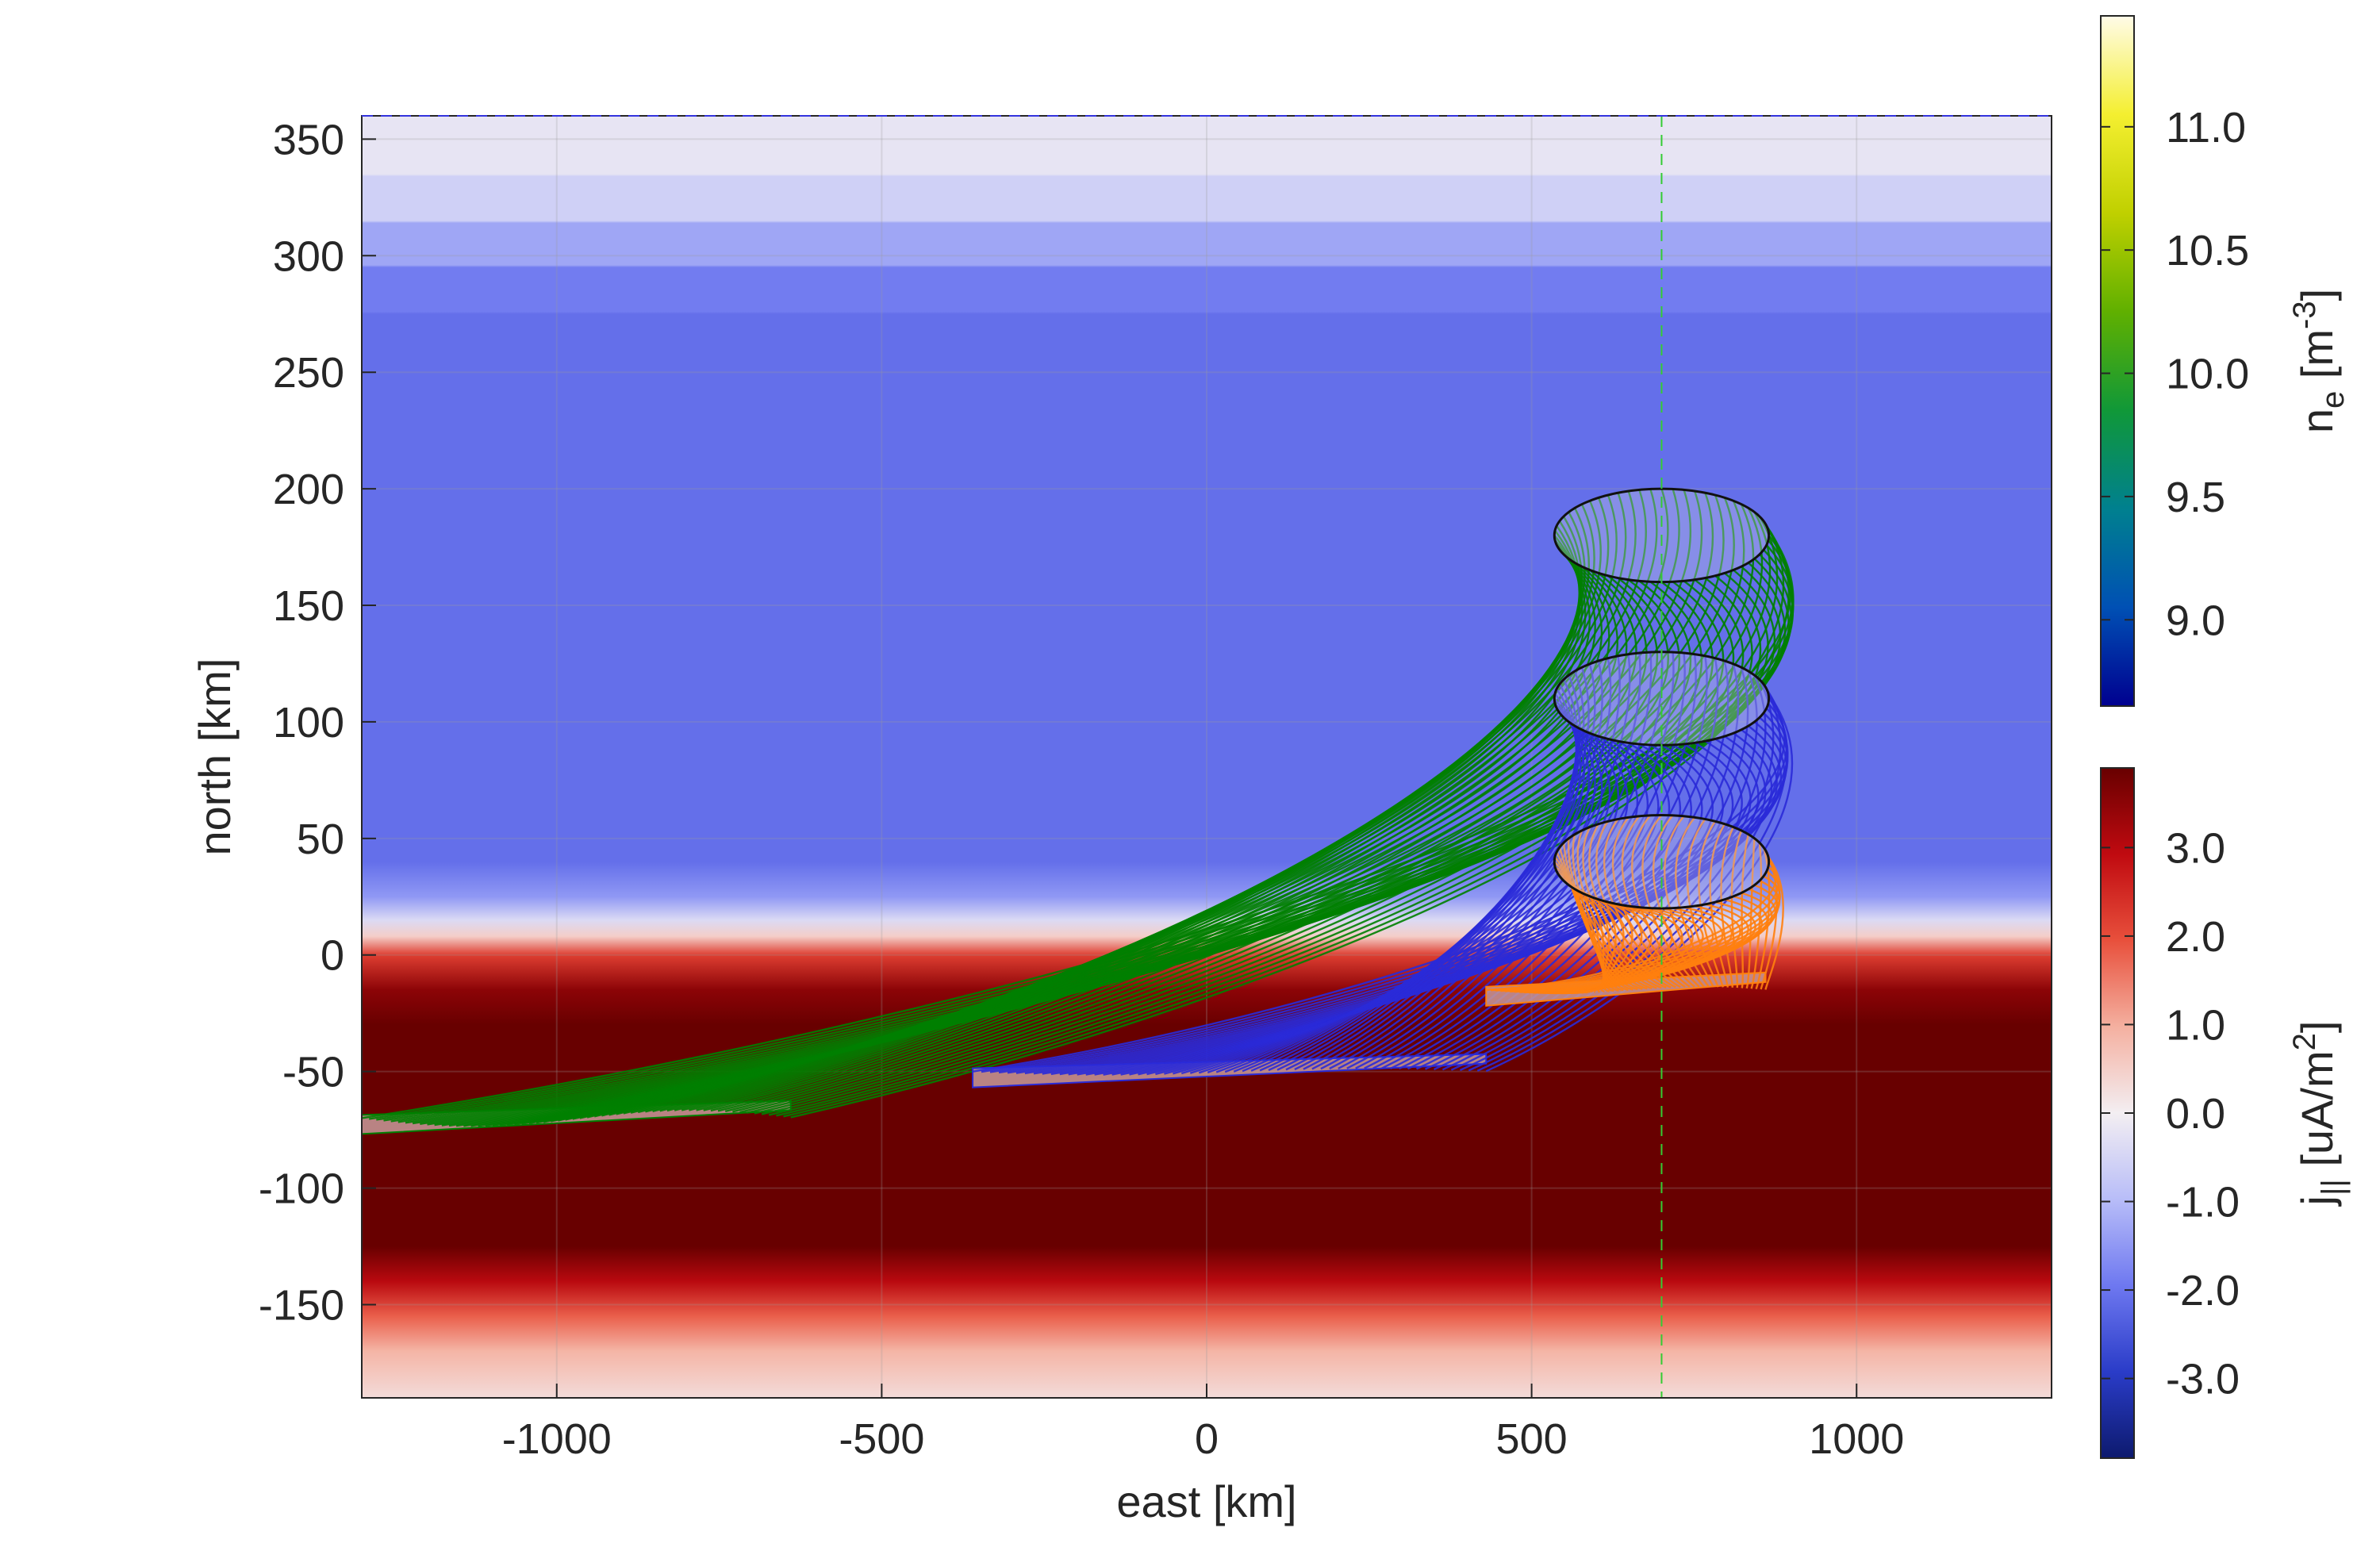 Image resolution: width=2380 pixels, height=1547 pixels. What do you see at coordinates (313, 1072) in the screenshot?
I see `y-tick-label: -50` at bounding box center [313, 1072].